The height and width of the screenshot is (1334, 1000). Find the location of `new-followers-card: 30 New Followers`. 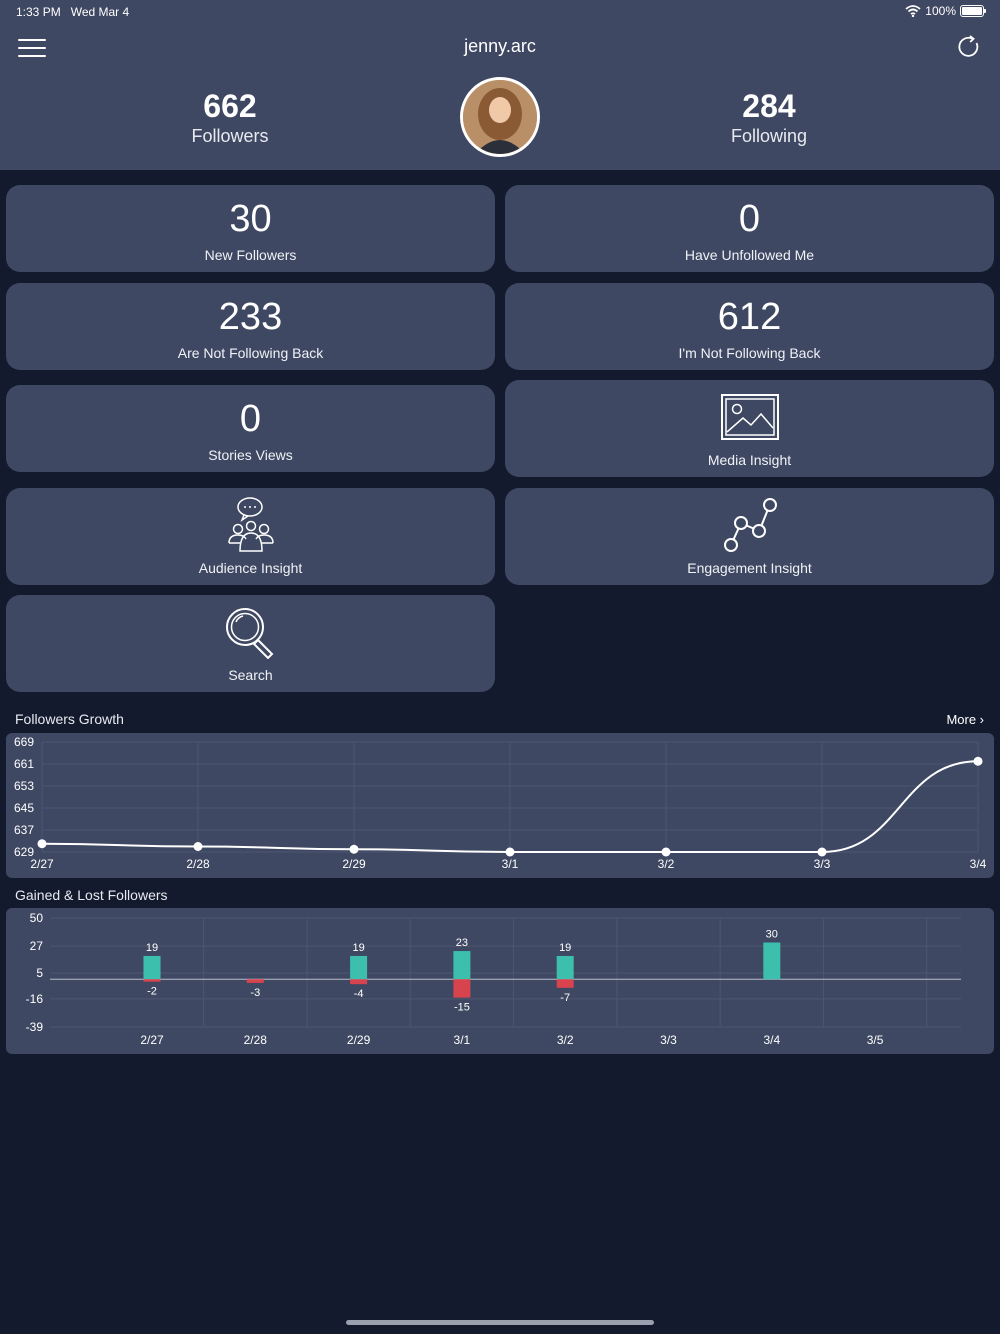

new-followers-card: 30 New Followers is located at coordinates (250, 228).